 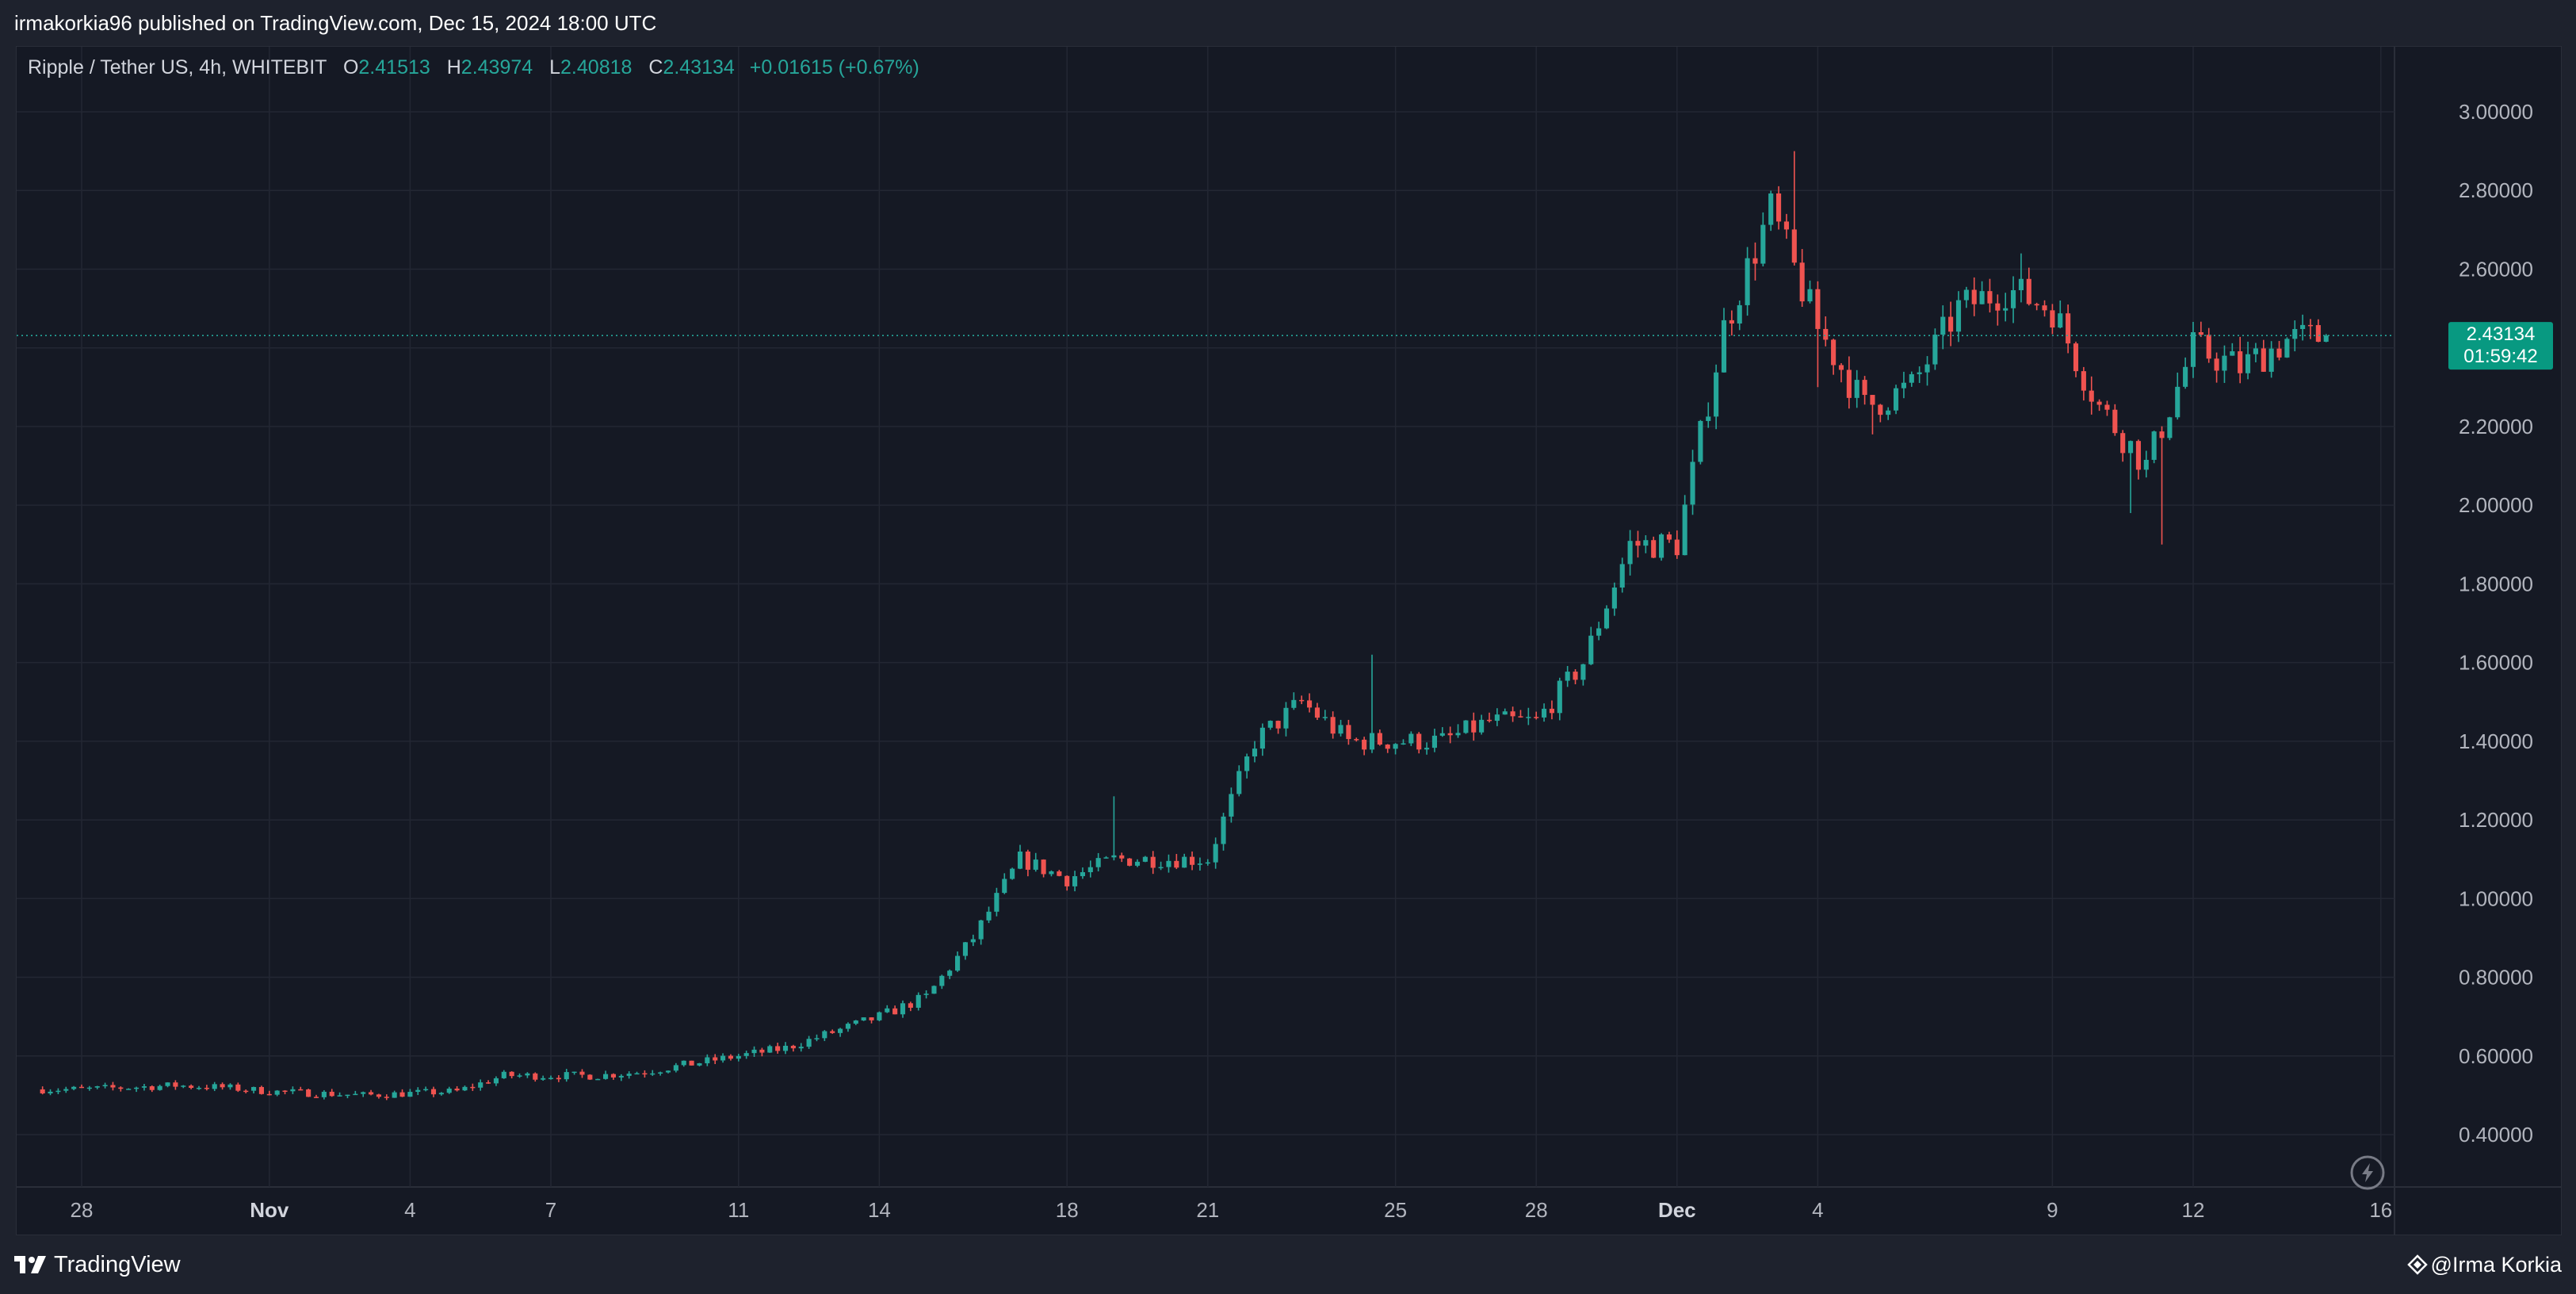 What do you see at coordinates (177, 67) in the screenshot?
I see `legend-symbol: Ripple / Tether US, 4h, WHITEBIT` at bounding box center [177, 67].